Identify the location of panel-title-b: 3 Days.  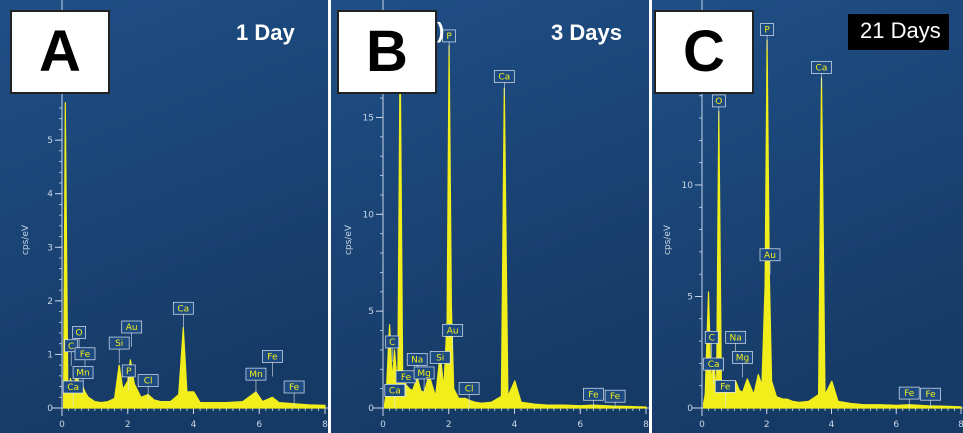
(586, 32).